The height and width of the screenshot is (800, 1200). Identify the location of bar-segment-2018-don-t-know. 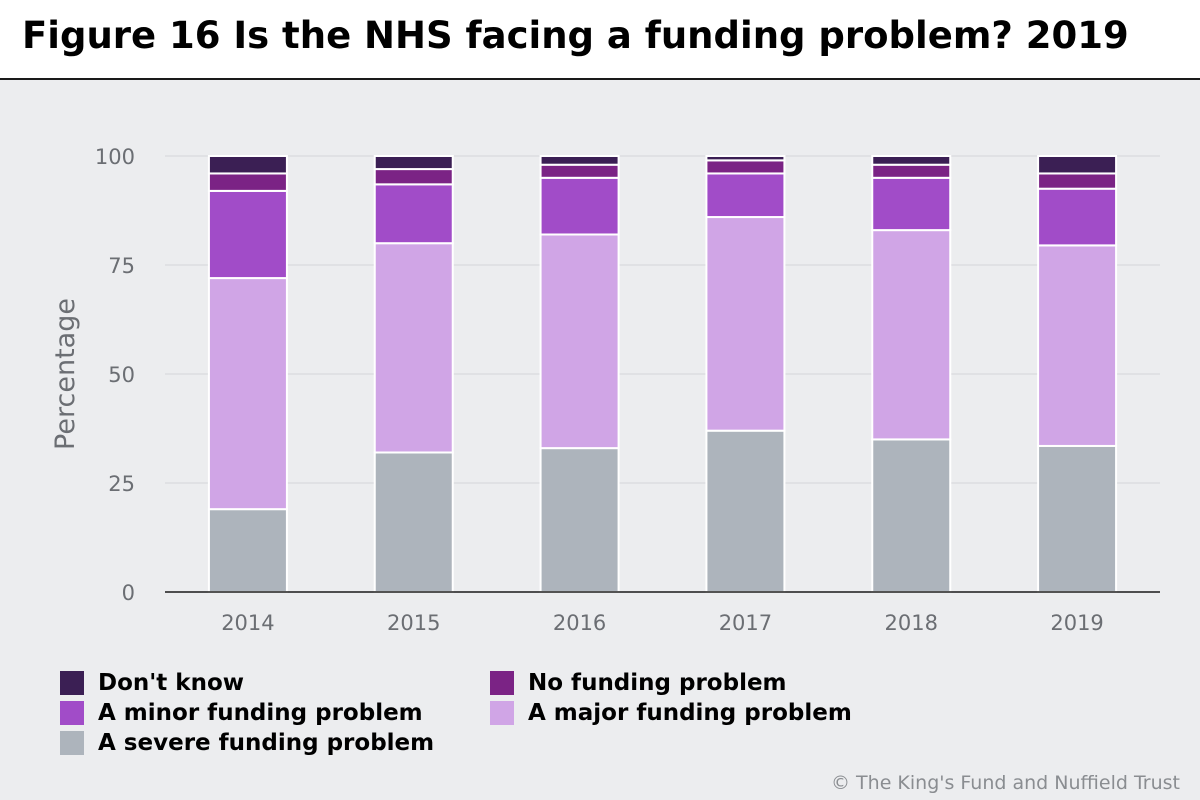
(911, 160).